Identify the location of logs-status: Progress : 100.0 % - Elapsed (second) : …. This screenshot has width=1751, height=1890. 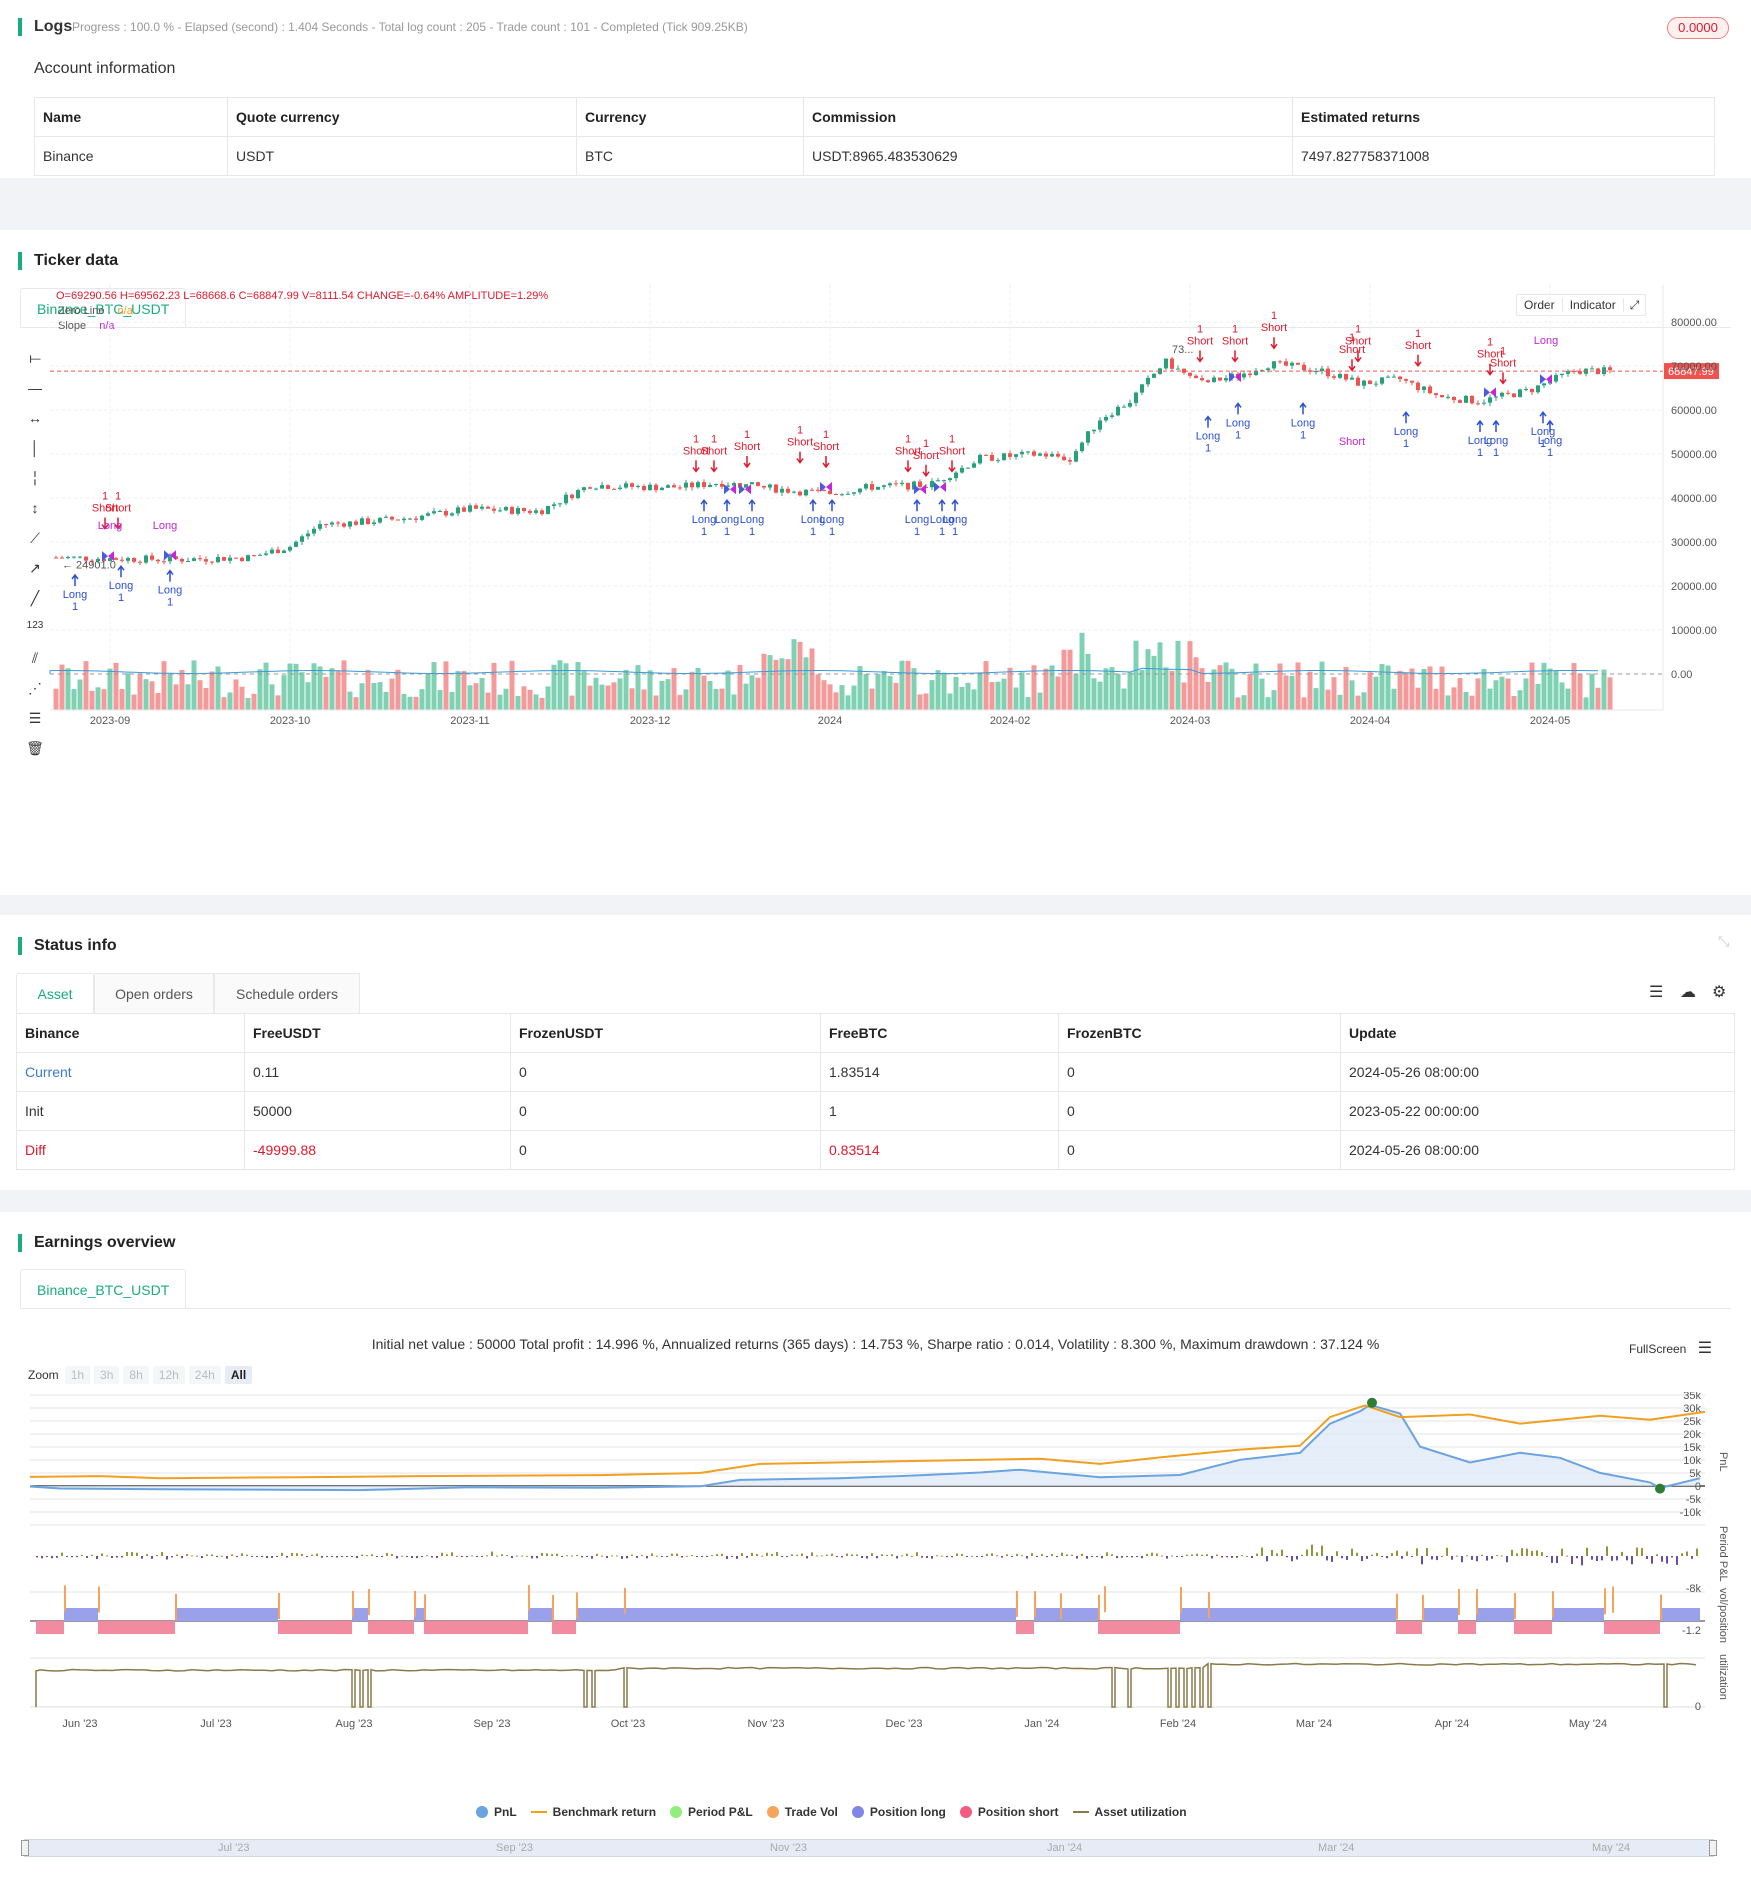
(410, 27).